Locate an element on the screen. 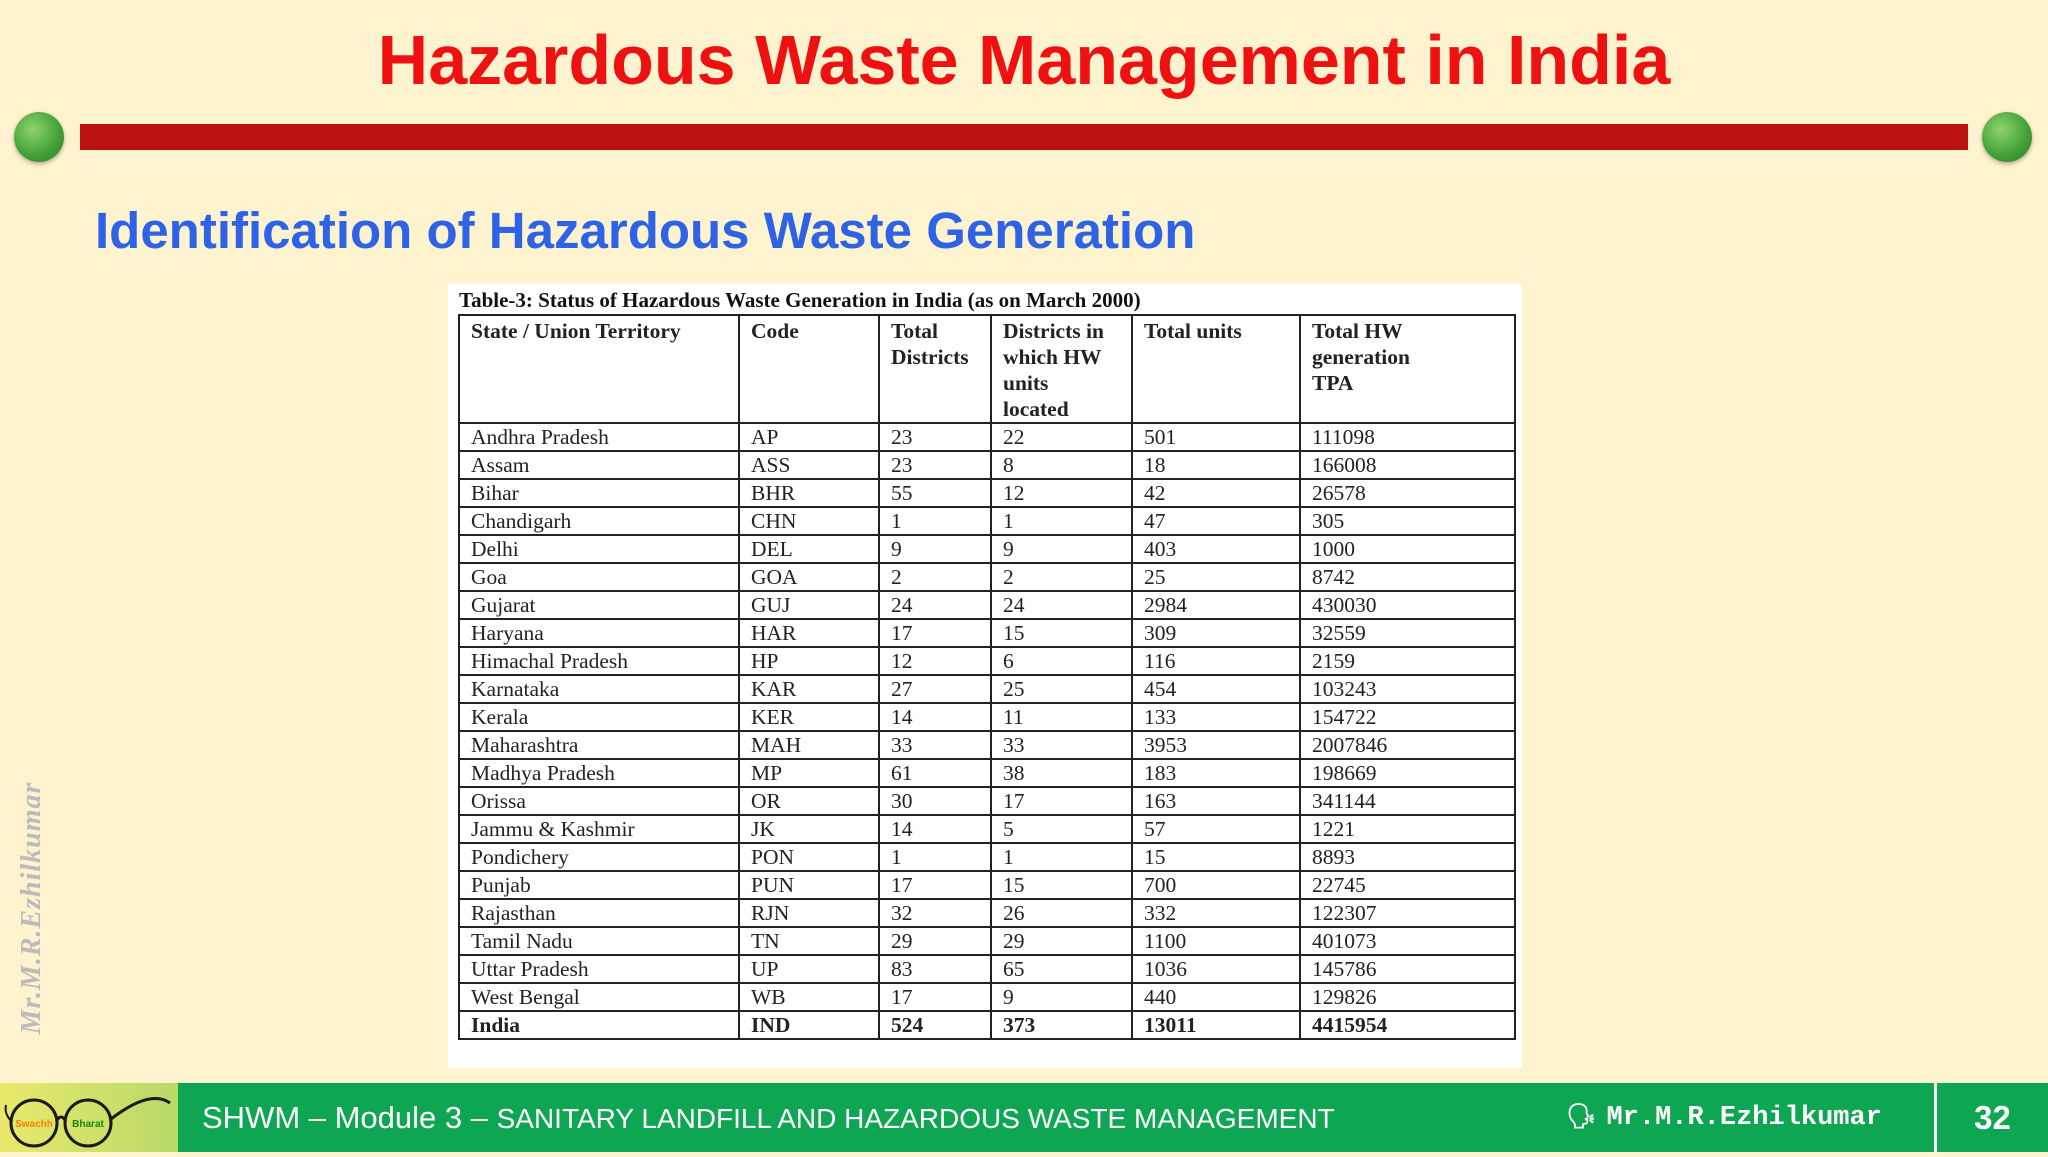 This screenshot has width=2048, height=1157. table-row: Maharashtra MAH 33 33 3953 2007846 is located at coordinates (987, 745).